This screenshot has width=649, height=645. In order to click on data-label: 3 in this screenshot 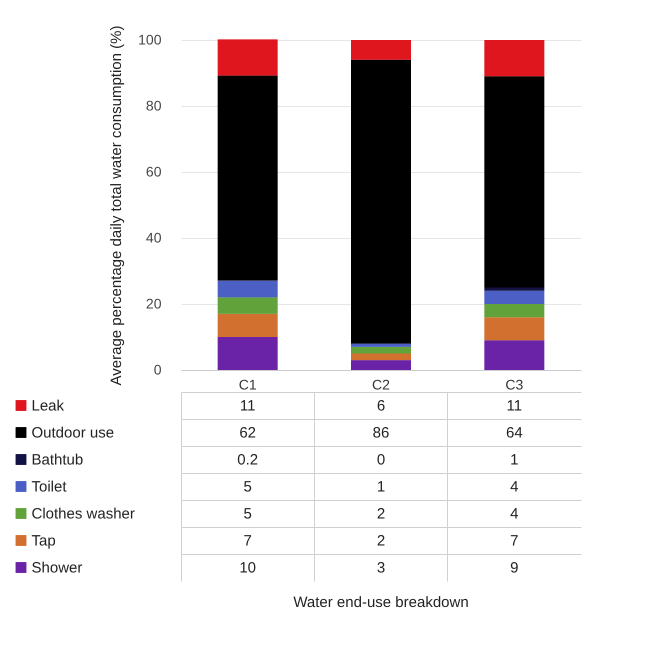, I will do `click(381, 568)`.